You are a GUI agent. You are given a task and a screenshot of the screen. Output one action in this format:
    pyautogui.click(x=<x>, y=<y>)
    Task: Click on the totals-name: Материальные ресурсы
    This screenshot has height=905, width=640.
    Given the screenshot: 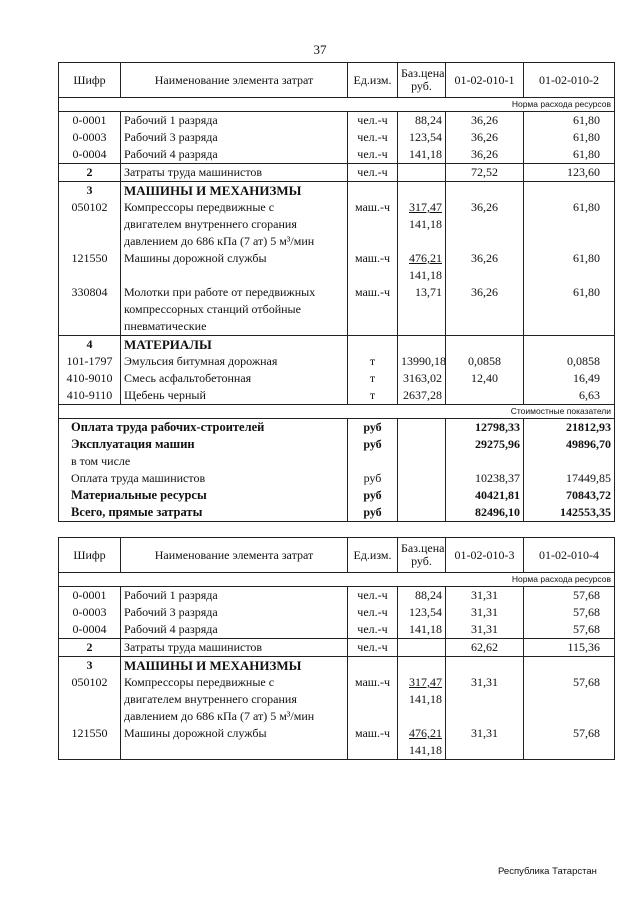 What is the action you would take?
    pyautogui.click(x=203, y=495)
    